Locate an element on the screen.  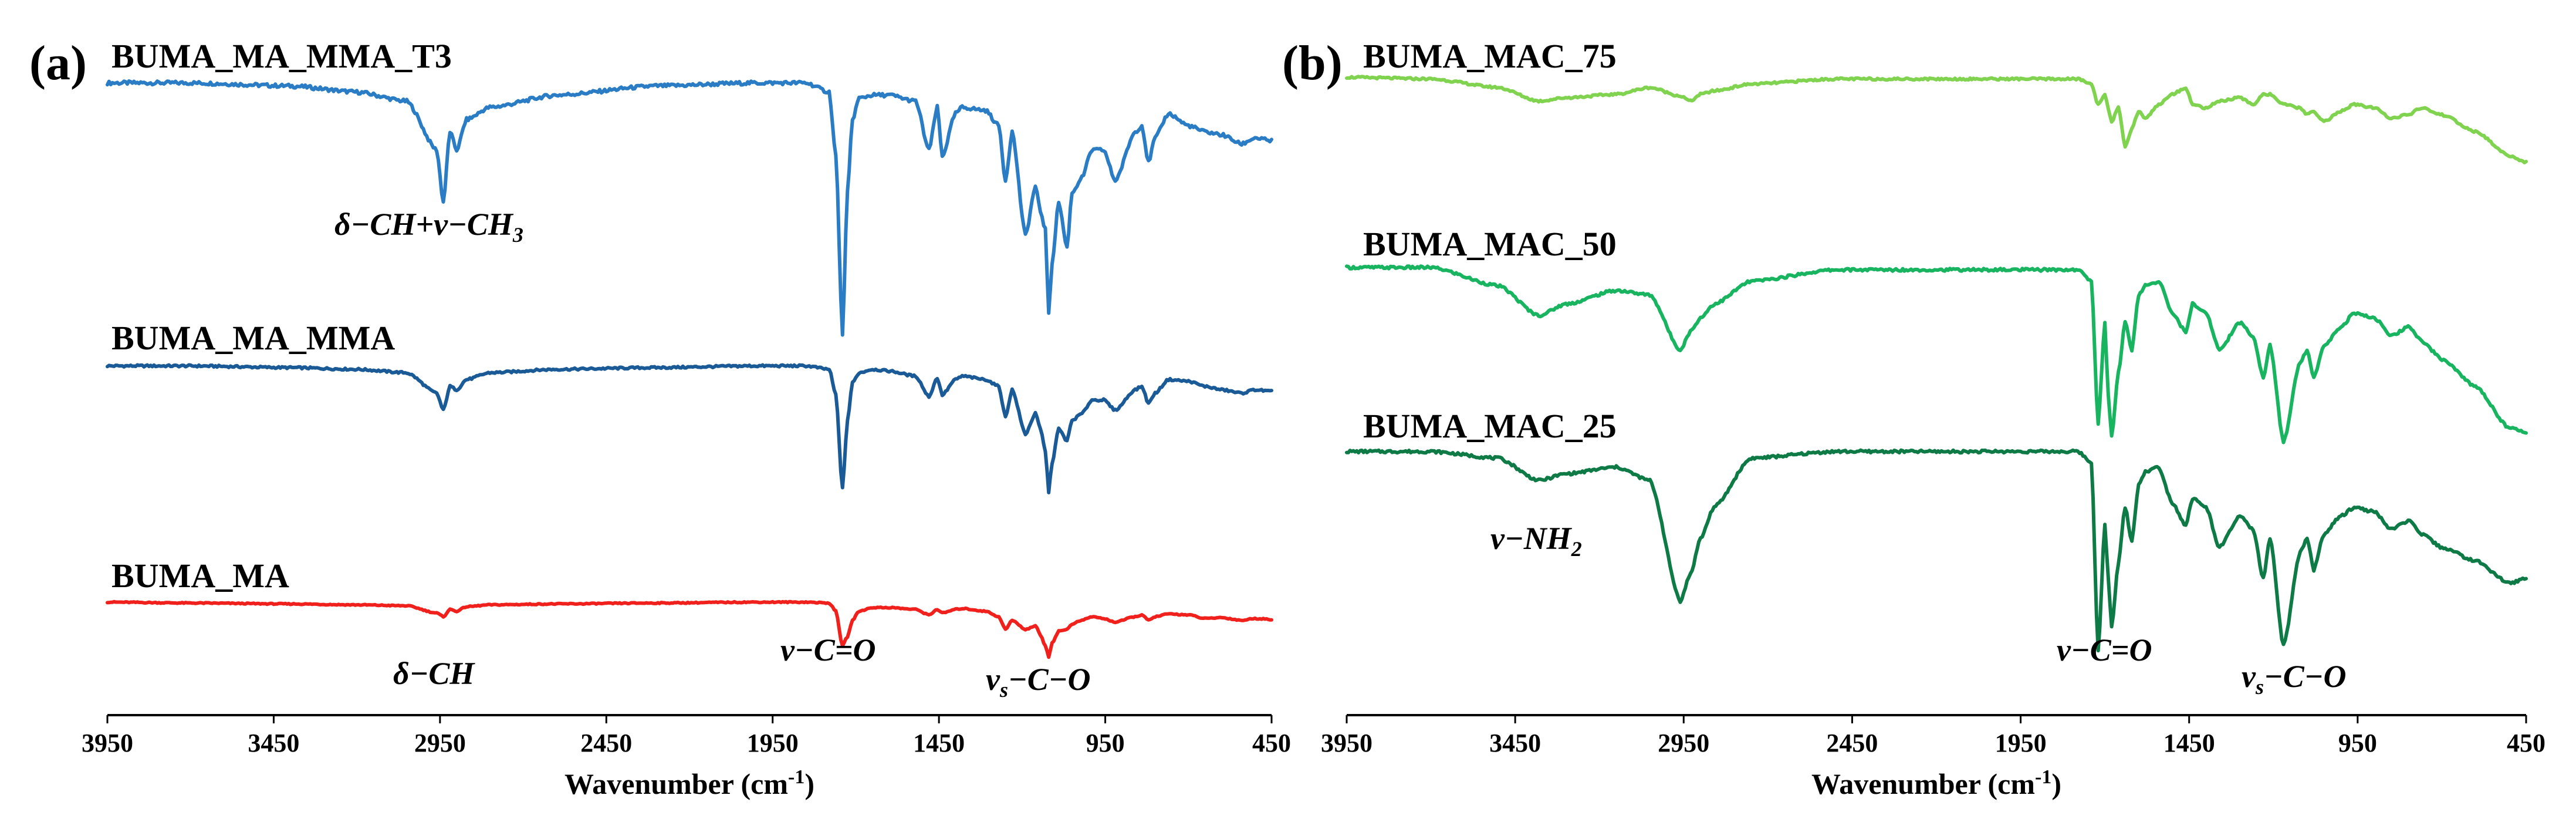
series-label: BUMA_MAC_25 is located at coordinates (1490, 426).